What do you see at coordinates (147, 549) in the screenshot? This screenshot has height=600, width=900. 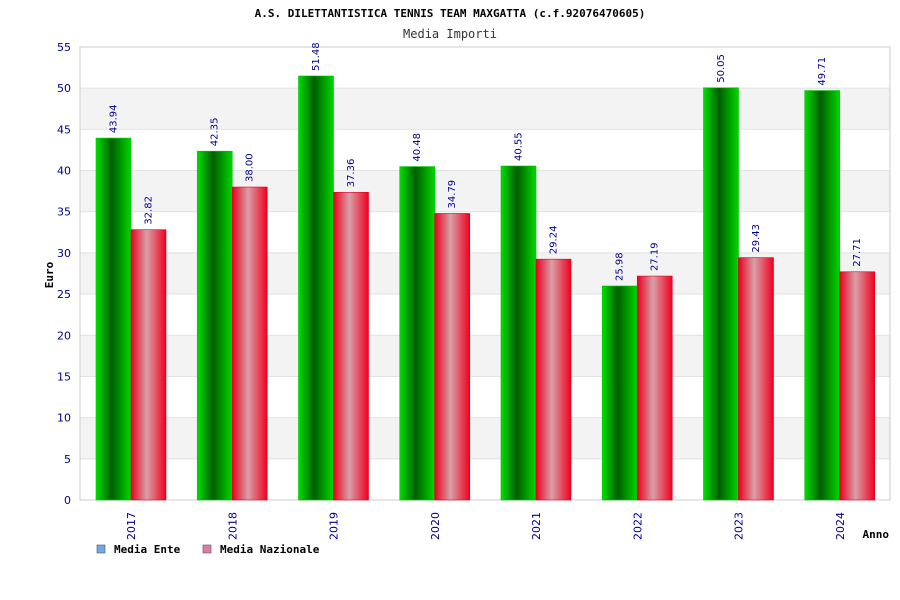 I see `legend-entry: Media Ente` at bounding box center [147, 549].